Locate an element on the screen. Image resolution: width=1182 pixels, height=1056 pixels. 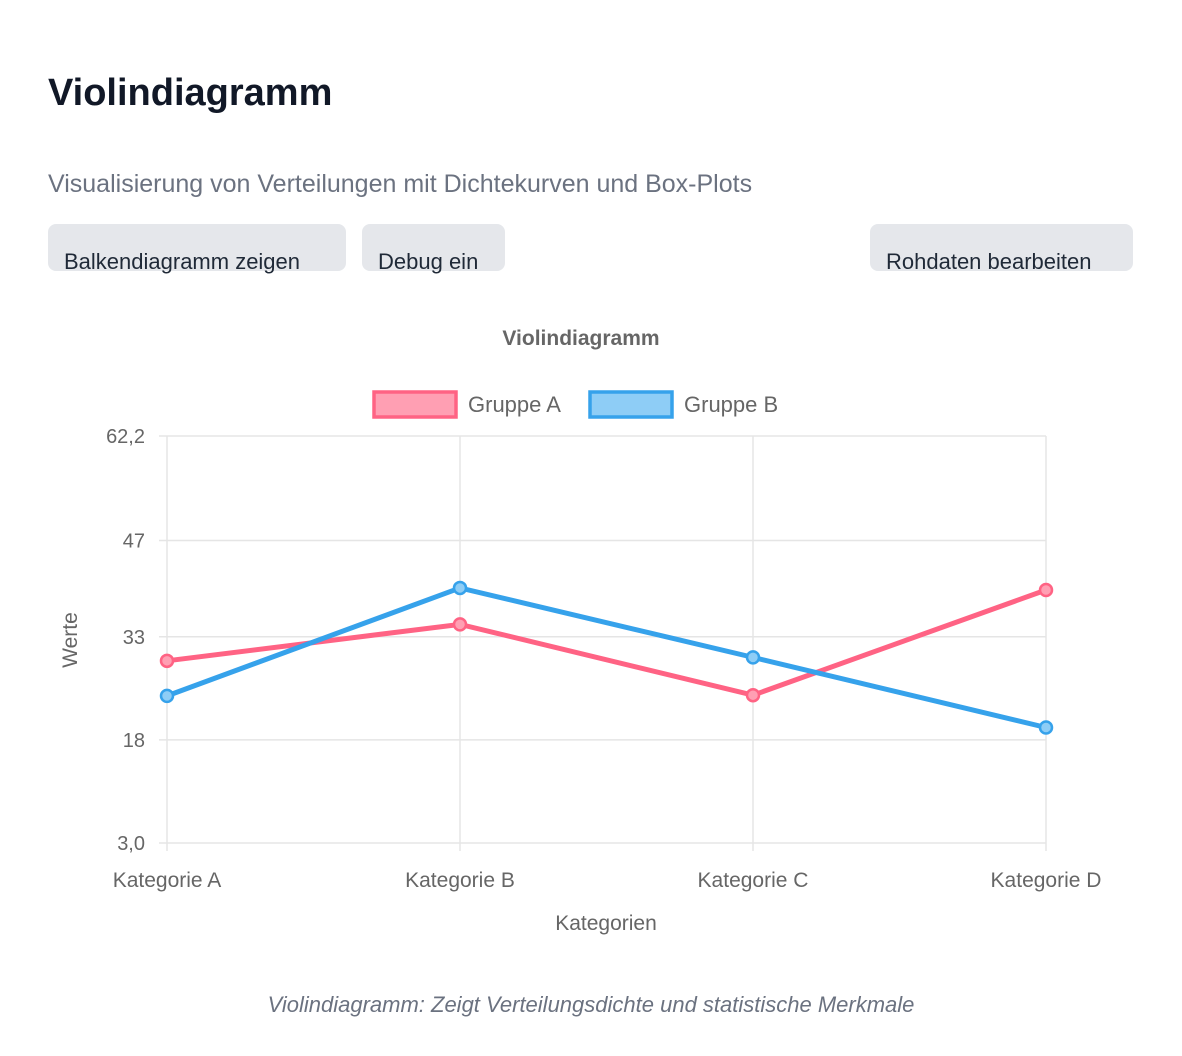
y-tick-label: 62,2 is located at coordinates (125, 437).